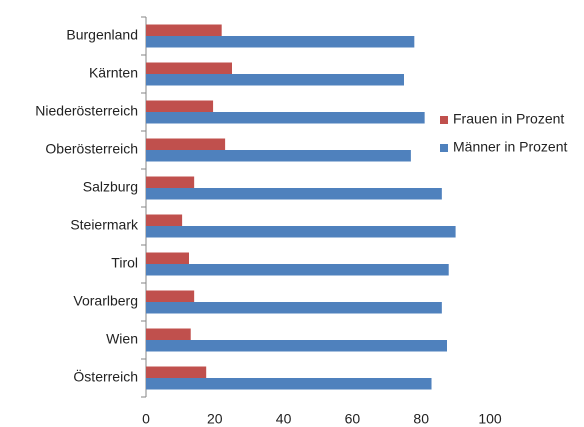 The height and width of the screenshot is (427, 584). I want to click on y-tick-label: Tirol, so click(124, 263).